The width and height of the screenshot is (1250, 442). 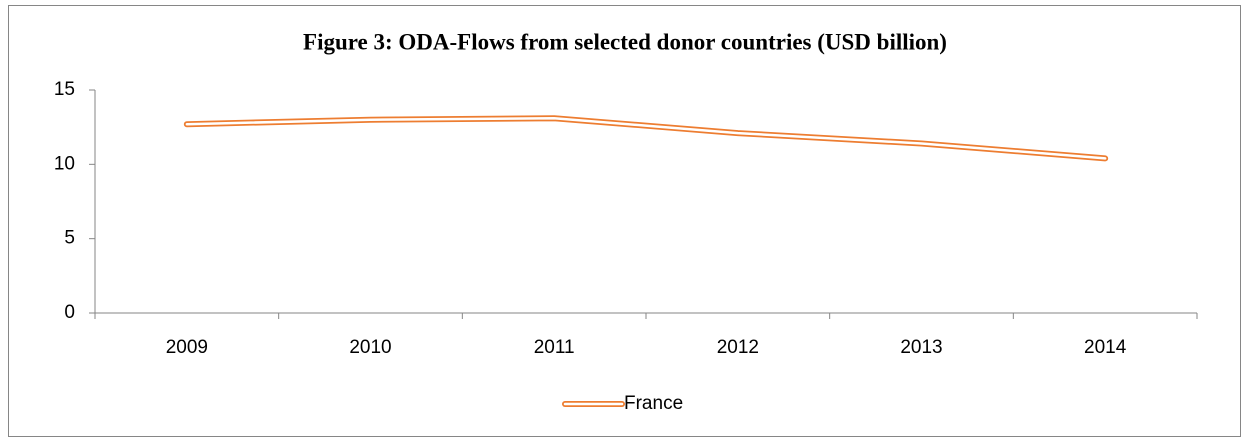 I want to click on x-tick-label: 2012, so click(x=738, y=347).